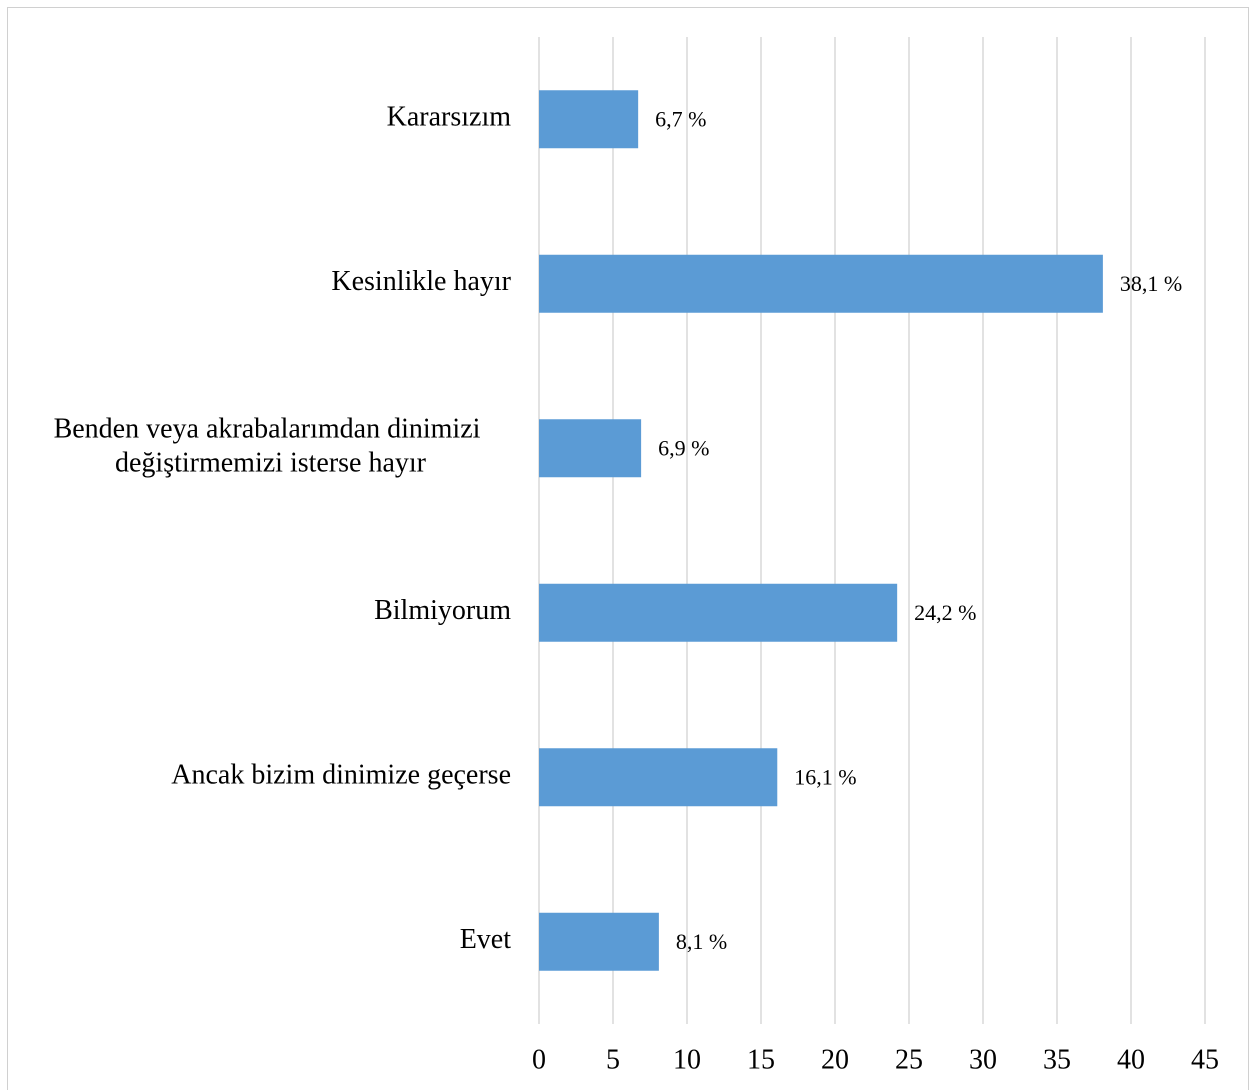 Image resolution: width=1256 pixels, height=1090 pixels. I want to click on x-tick-label: 15, so click(761, 1059).